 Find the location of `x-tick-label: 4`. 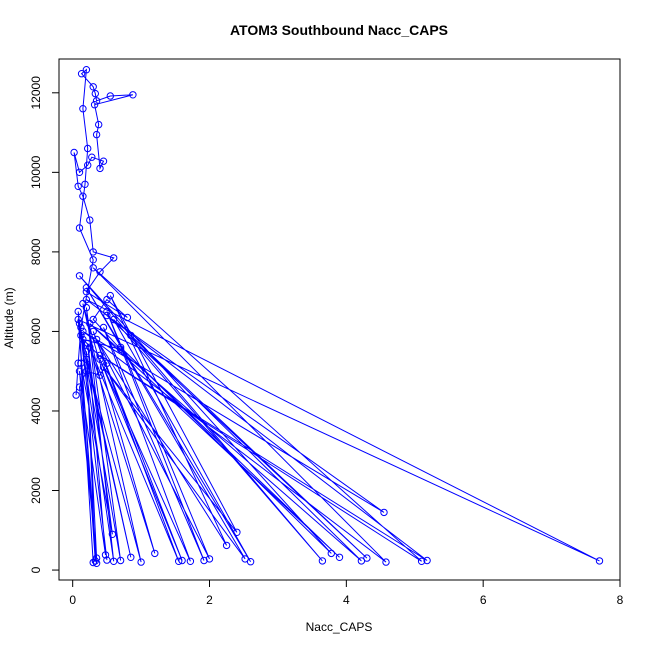

x-tick-label: 4 is located at coordinates (346, 600).